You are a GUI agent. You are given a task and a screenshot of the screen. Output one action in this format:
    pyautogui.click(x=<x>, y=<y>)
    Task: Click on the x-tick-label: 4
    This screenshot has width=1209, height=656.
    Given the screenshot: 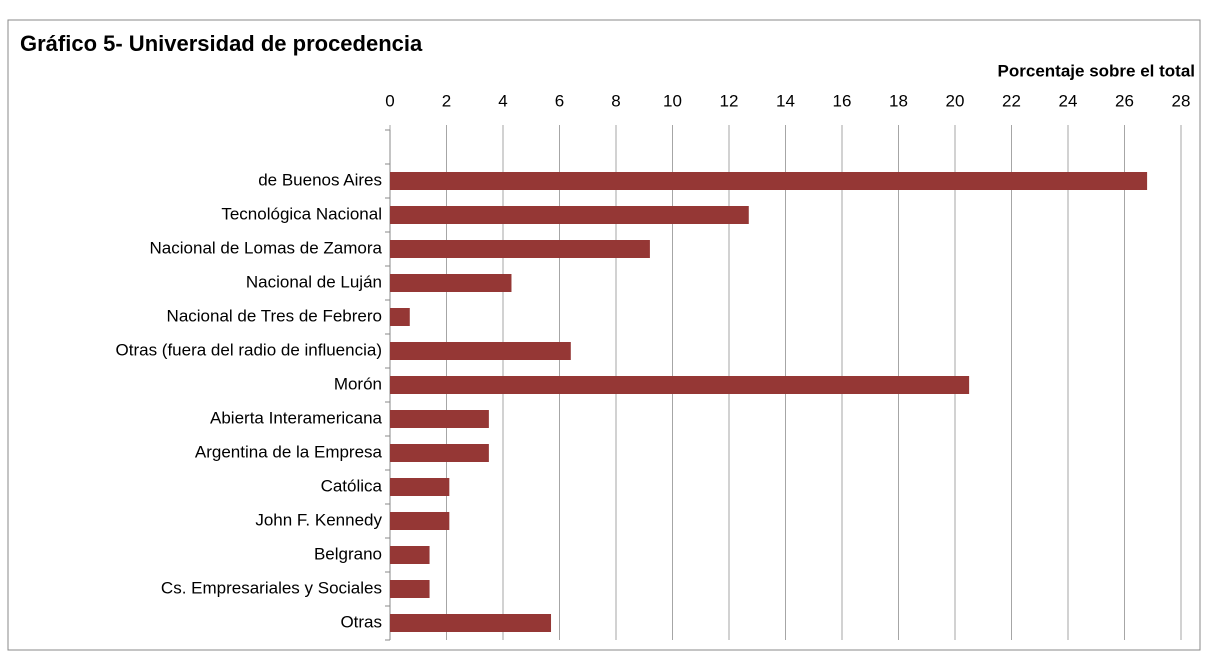 What is the action you would take?
    pyautogui.click(x=502, y=100)
    